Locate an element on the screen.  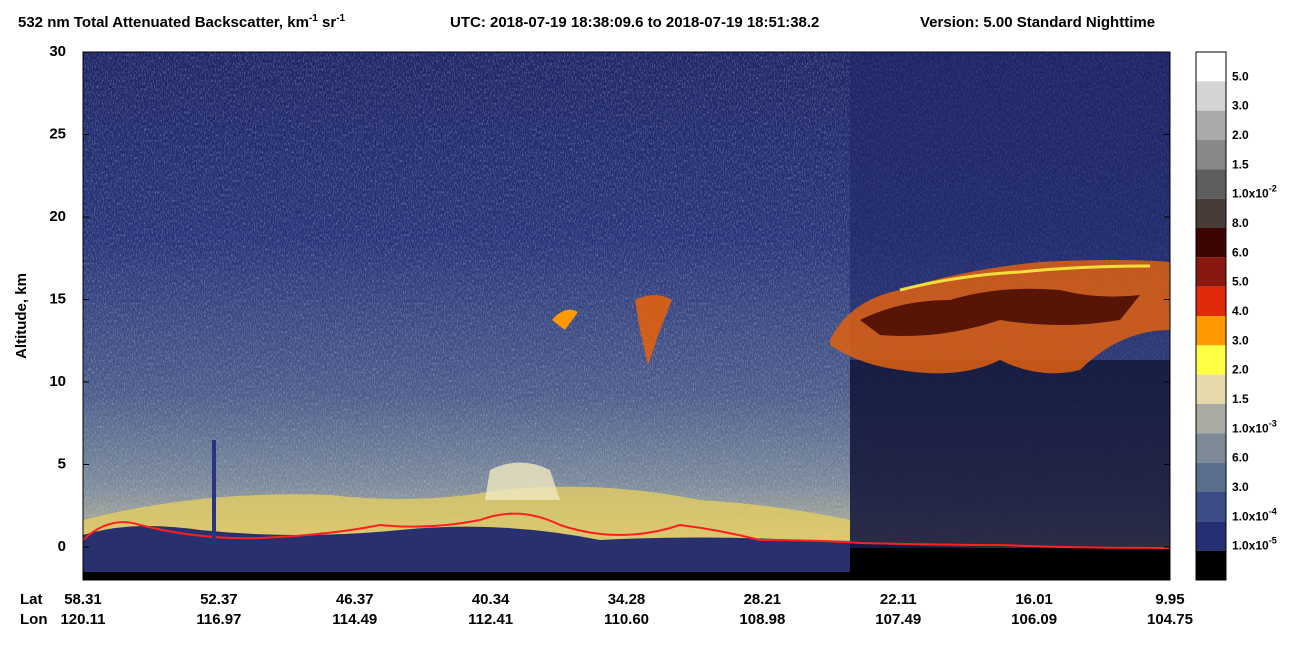
lon-label: 116.97 is located at coordinates (218, 619).